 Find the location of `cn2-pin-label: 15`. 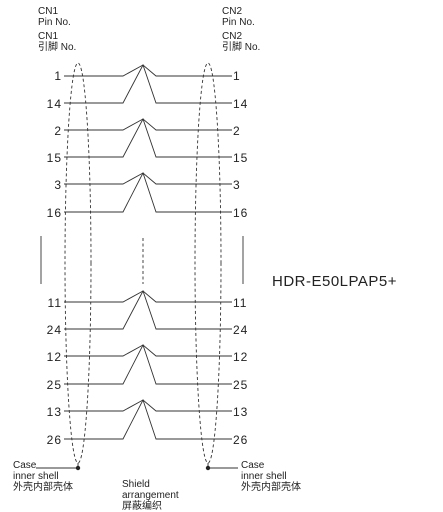

cn2-pin-label: 15 is located at coordinates (240, 158).